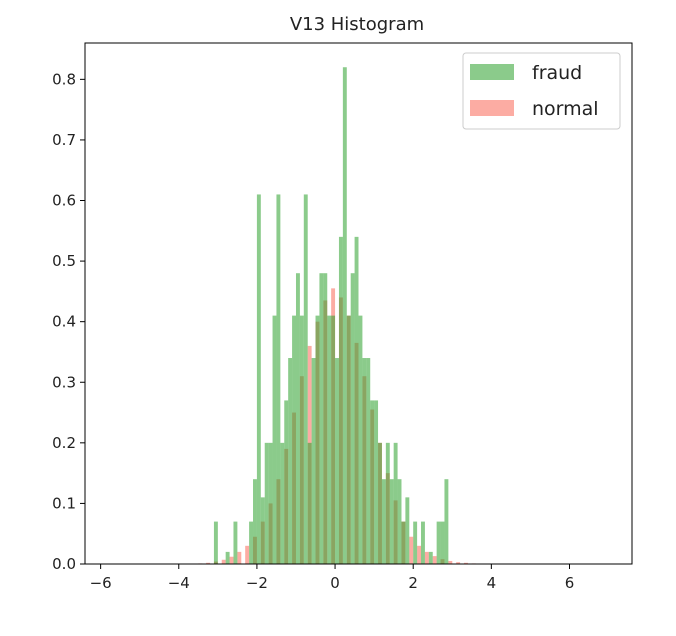 The height and width of the screenshot is (636, 676). I want to click on legend: fraud normal, so click(541, 91).